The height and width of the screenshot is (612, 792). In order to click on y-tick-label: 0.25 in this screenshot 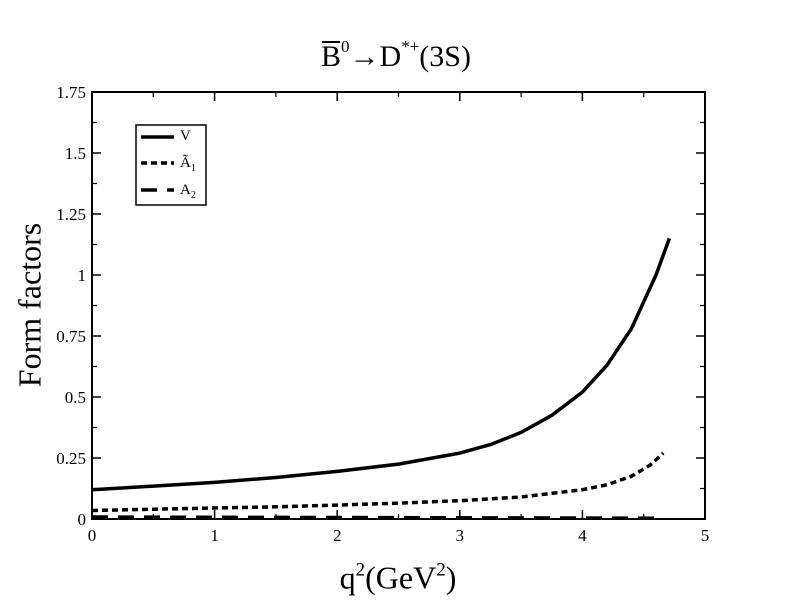, I will do `click(71, 458)`.